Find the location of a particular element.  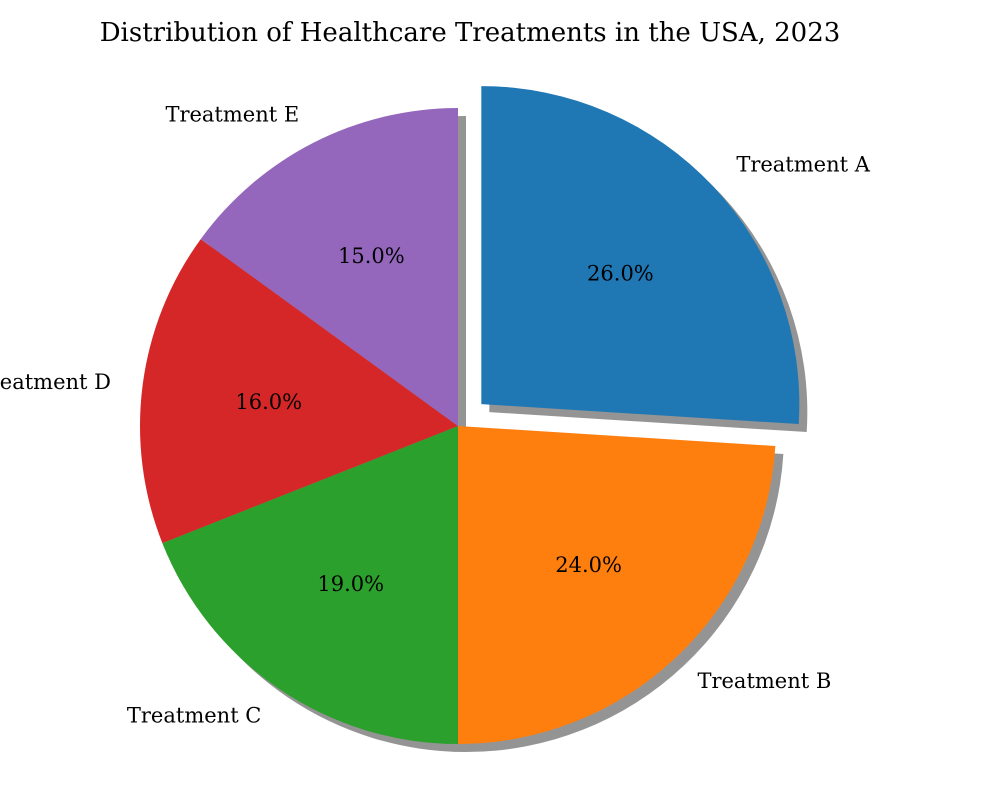

slice-treatment-e is located at coordinates (329, 267).